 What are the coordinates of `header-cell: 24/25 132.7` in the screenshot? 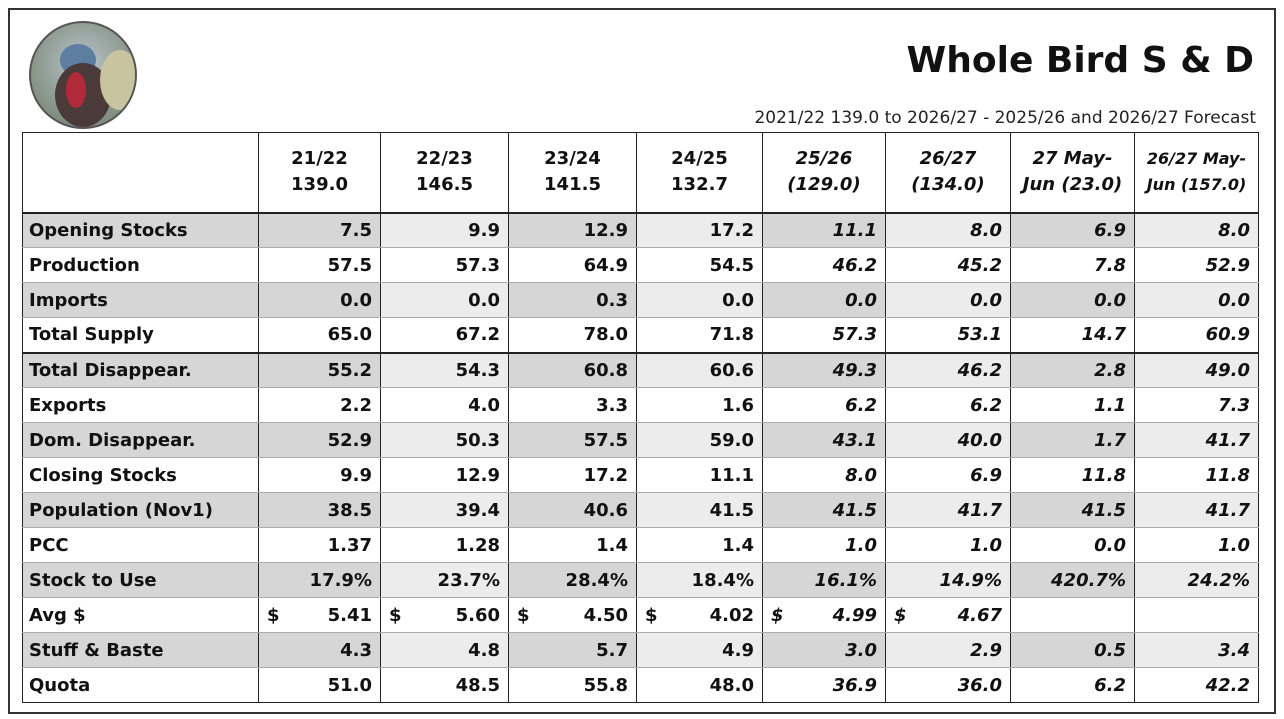 It's located at (699, 173).